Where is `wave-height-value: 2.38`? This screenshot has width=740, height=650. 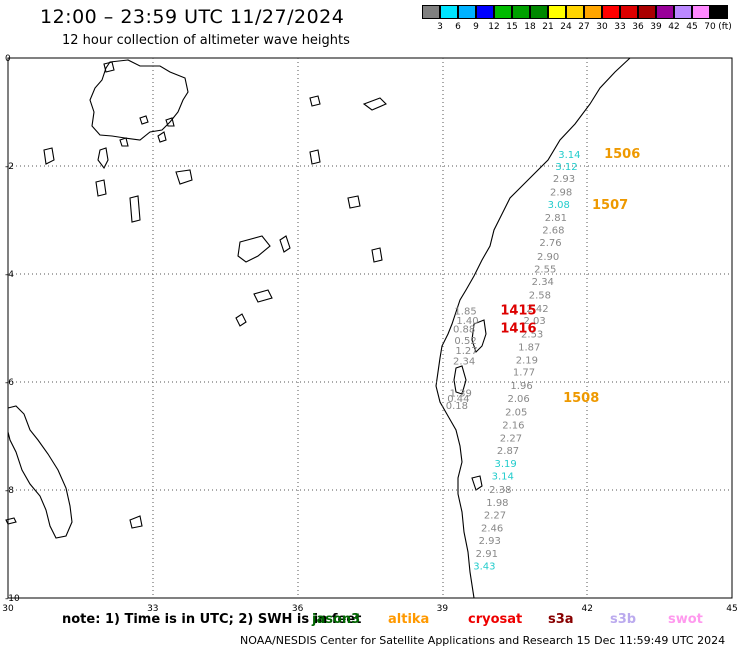 wave-height-value: 2.38 is located at coordinates (500, 490).